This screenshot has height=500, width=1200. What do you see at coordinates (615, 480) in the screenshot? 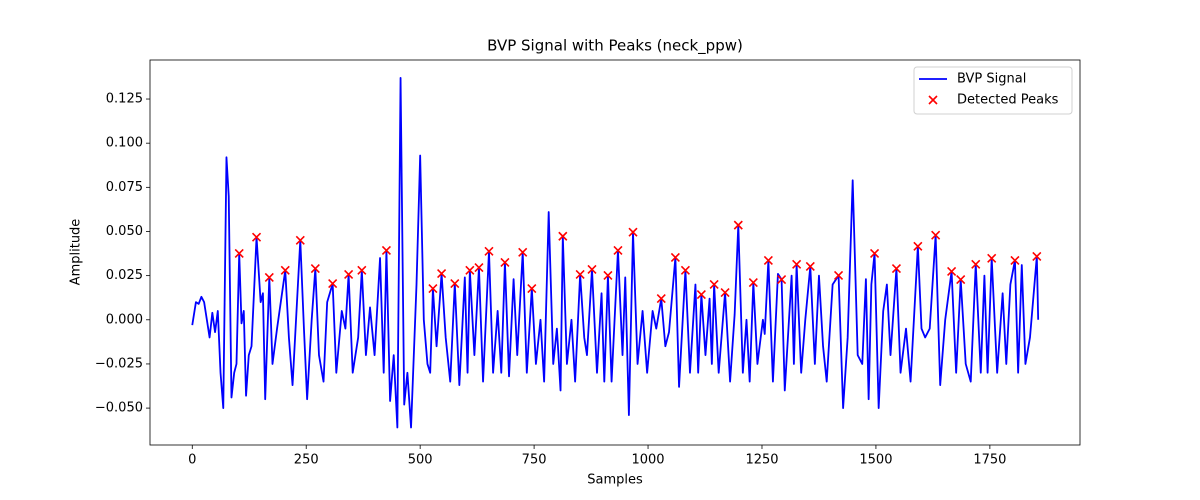
I see `x-axis-label: Samples` at bounding box center [615, 480].